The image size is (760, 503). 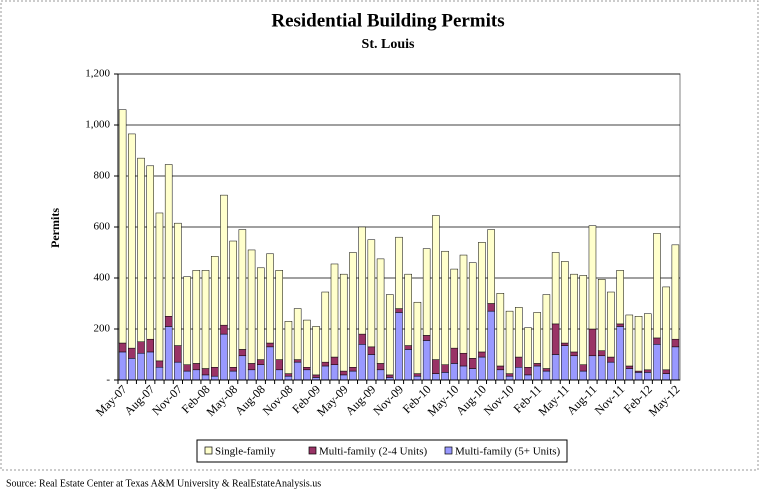 I want to click on y-tick-label: 800, so click(x=102, y=176).